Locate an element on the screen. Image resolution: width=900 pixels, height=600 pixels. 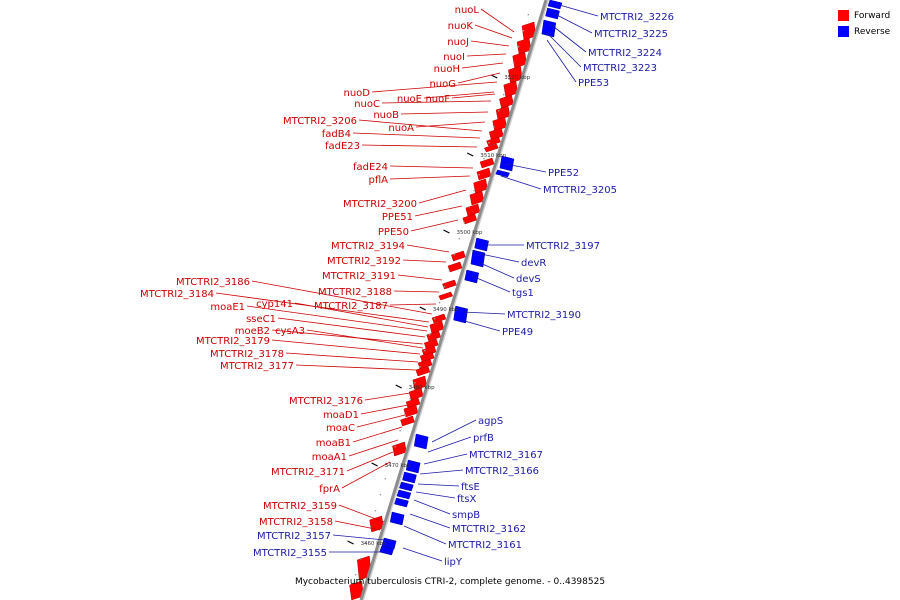
gene-label-mtctri2_3225: MTCTRI2_3225 is located at coordinates (631, 34).